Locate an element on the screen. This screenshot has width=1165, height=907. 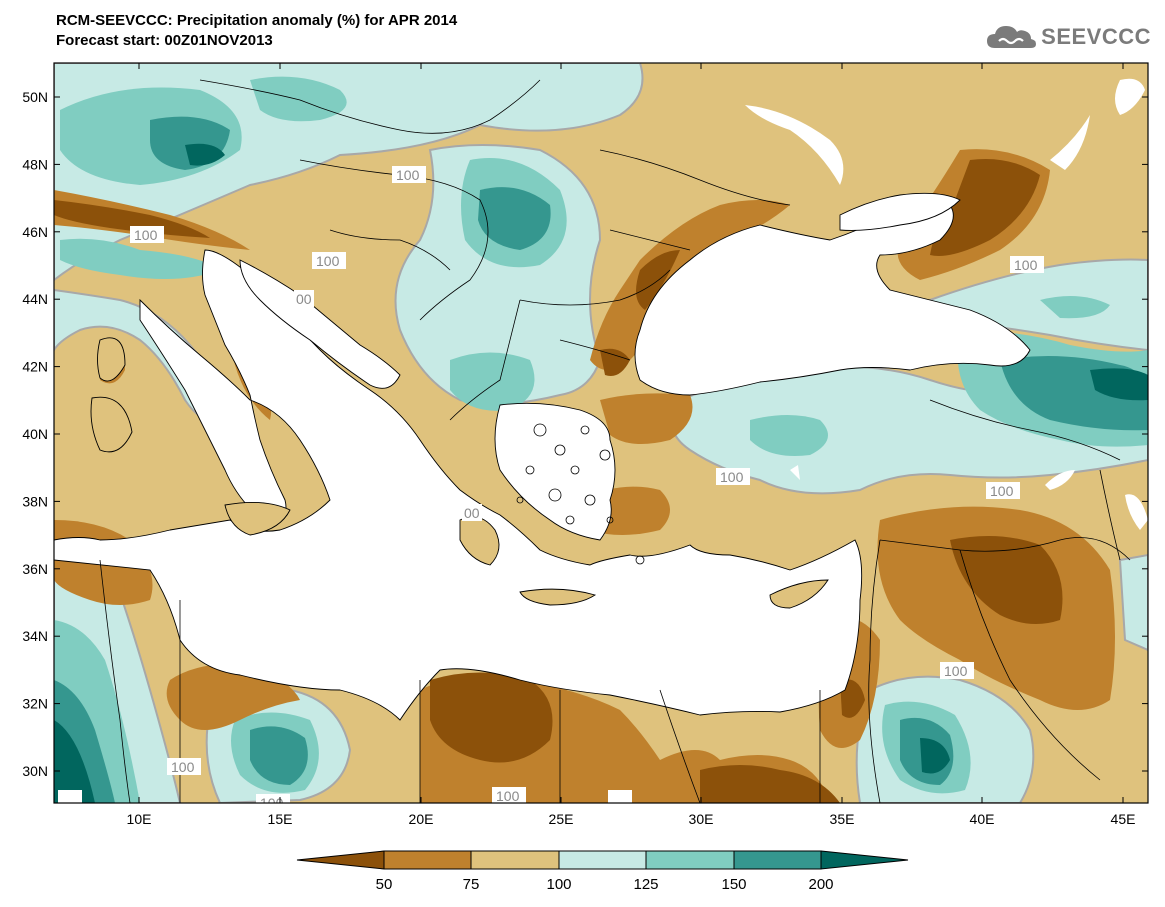
lat-tick-label: 36N is located at coordinates (35, 569).